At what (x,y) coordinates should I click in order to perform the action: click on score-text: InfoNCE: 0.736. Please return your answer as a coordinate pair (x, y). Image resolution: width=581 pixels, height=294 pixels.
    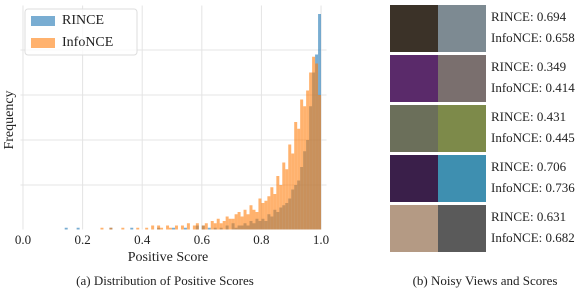
    Looking at the image, I should click on (533, 187).